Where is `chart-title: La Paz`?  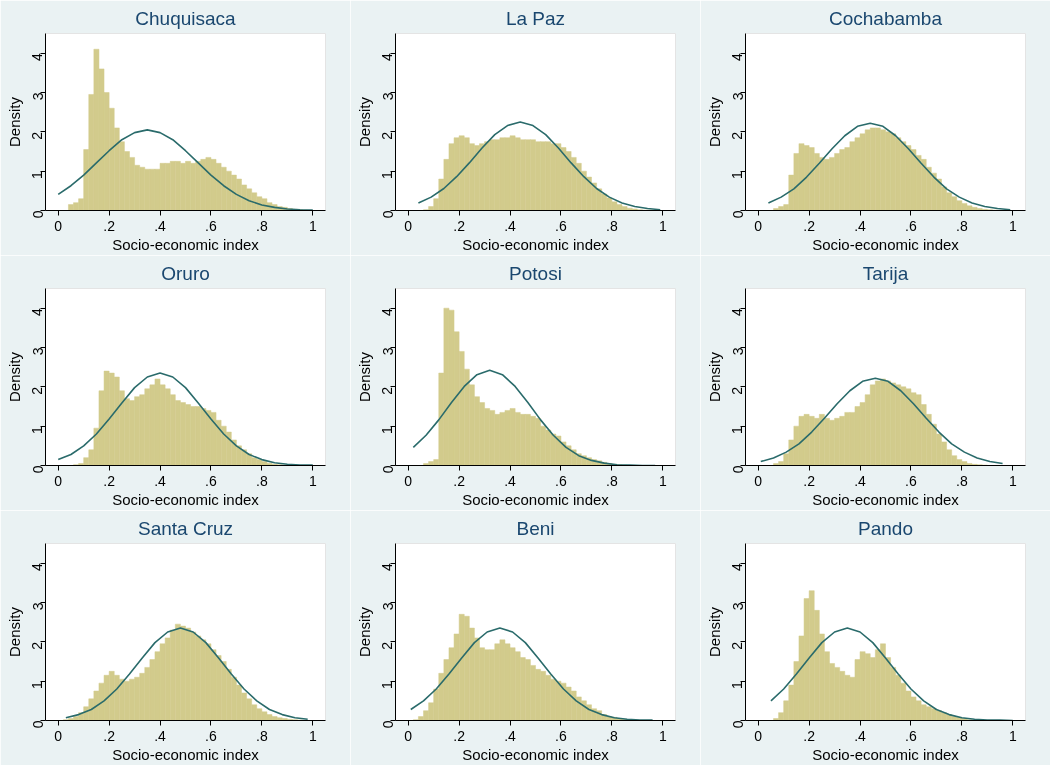
chart-title: La Paz is located at coordinates (535, 18).